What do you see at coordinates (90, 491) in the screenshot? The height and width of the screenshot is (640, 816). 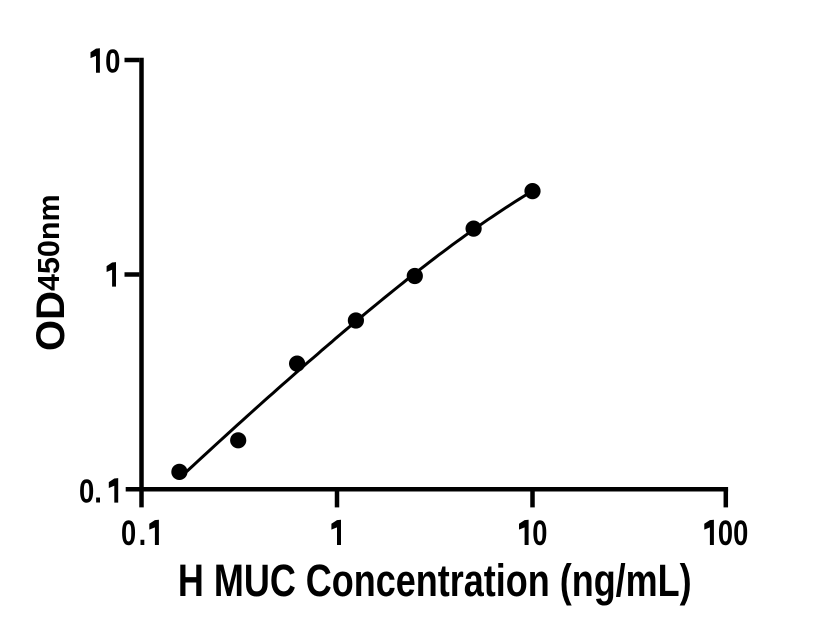 I see `svg-text: 0.` at bounding box center [90, 491].